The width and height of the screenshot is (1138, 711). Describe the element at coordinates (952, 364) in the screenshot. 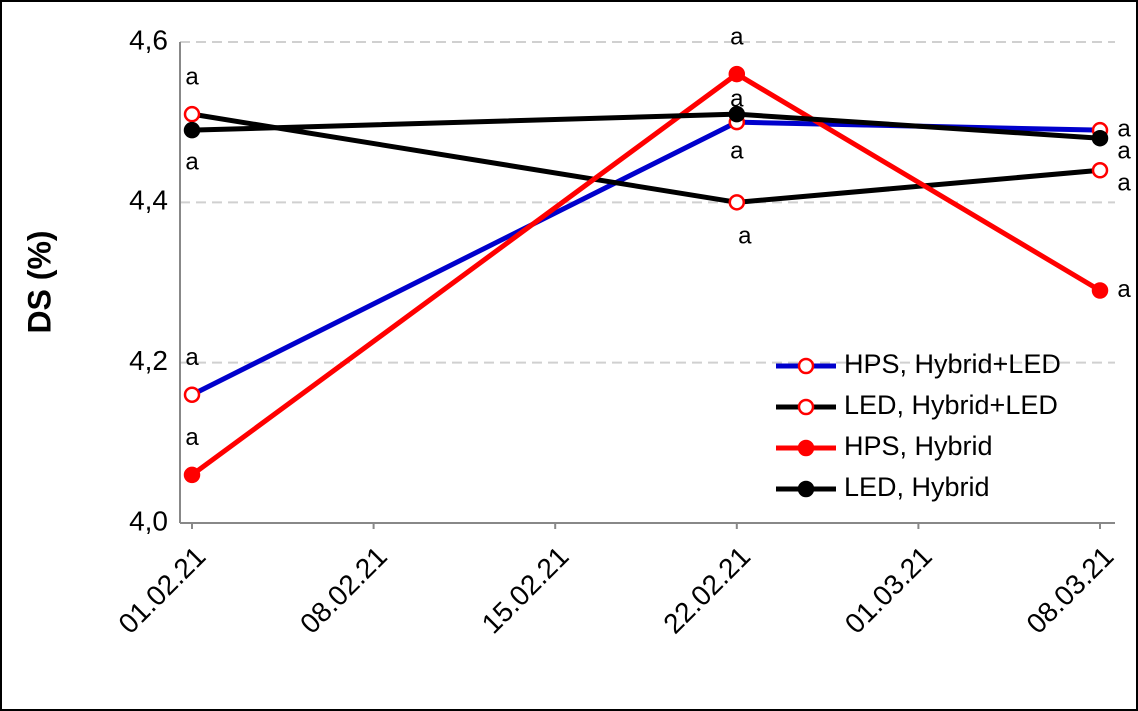

I see `legend-label: HPS, Hybrid+LED` at that location.